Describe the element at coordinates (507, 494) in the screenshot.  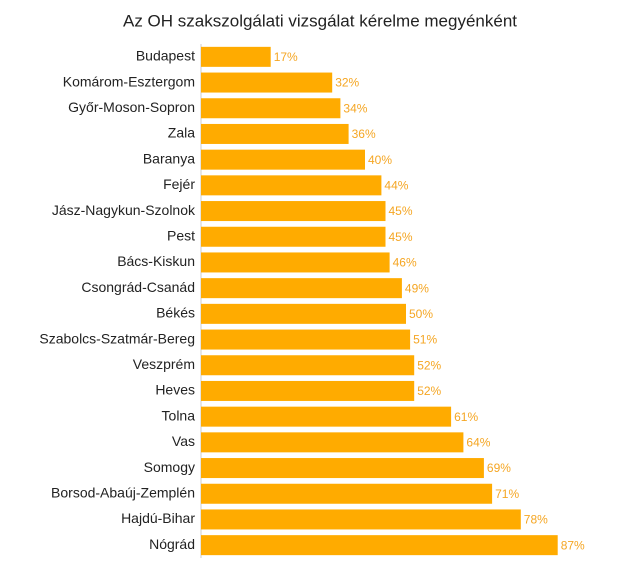
I see `value-label: 71%` at that location.